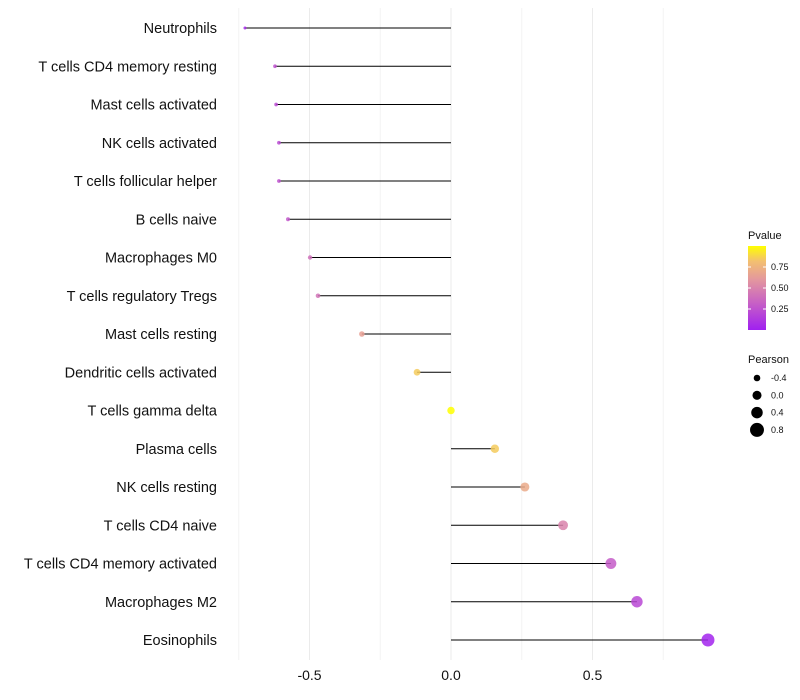  I want to click on y-category-label: T cells CD4 memory resting, so click(127, 67).